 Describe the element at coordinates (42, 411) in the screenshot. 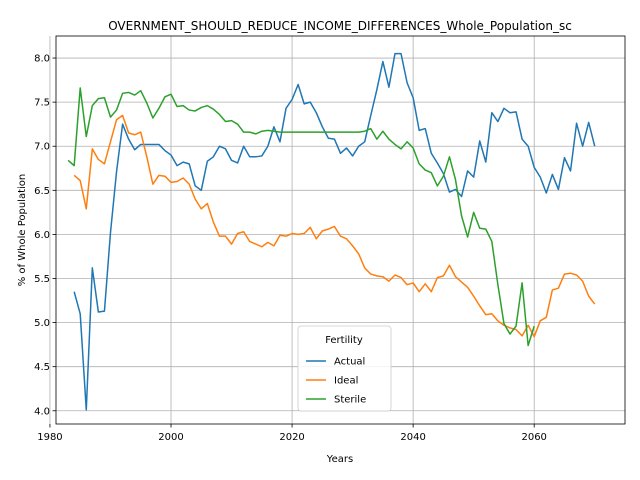

I see `y-tick-label: 4.0` at that location.